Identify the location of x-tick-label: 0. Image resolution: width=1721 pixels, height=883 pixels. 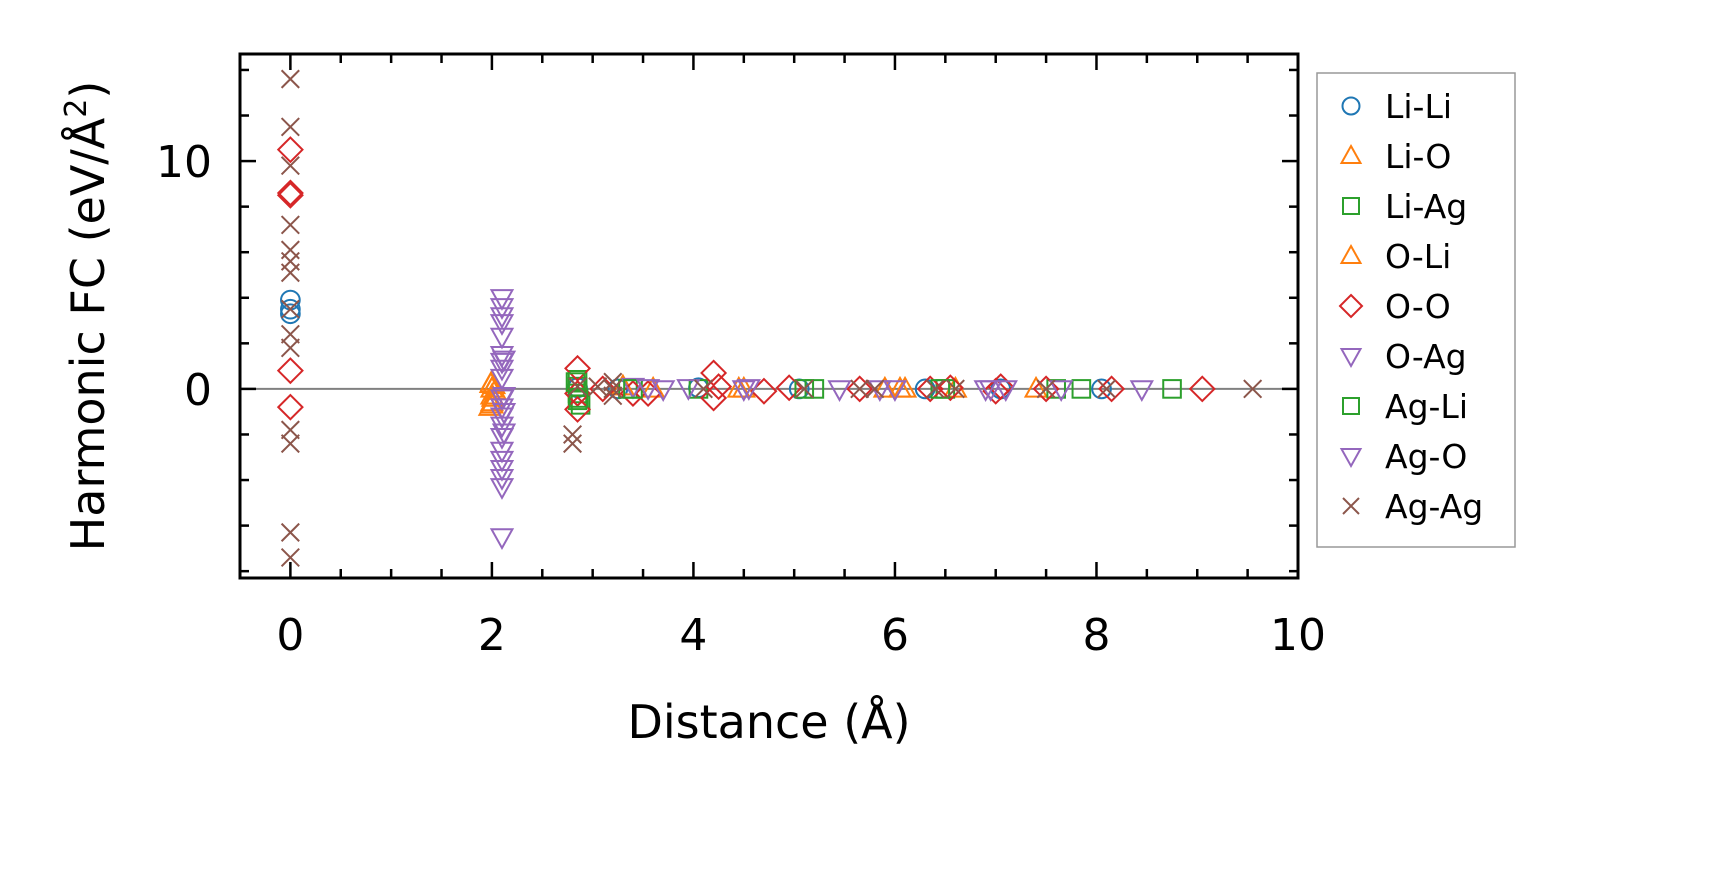
(290, 635).